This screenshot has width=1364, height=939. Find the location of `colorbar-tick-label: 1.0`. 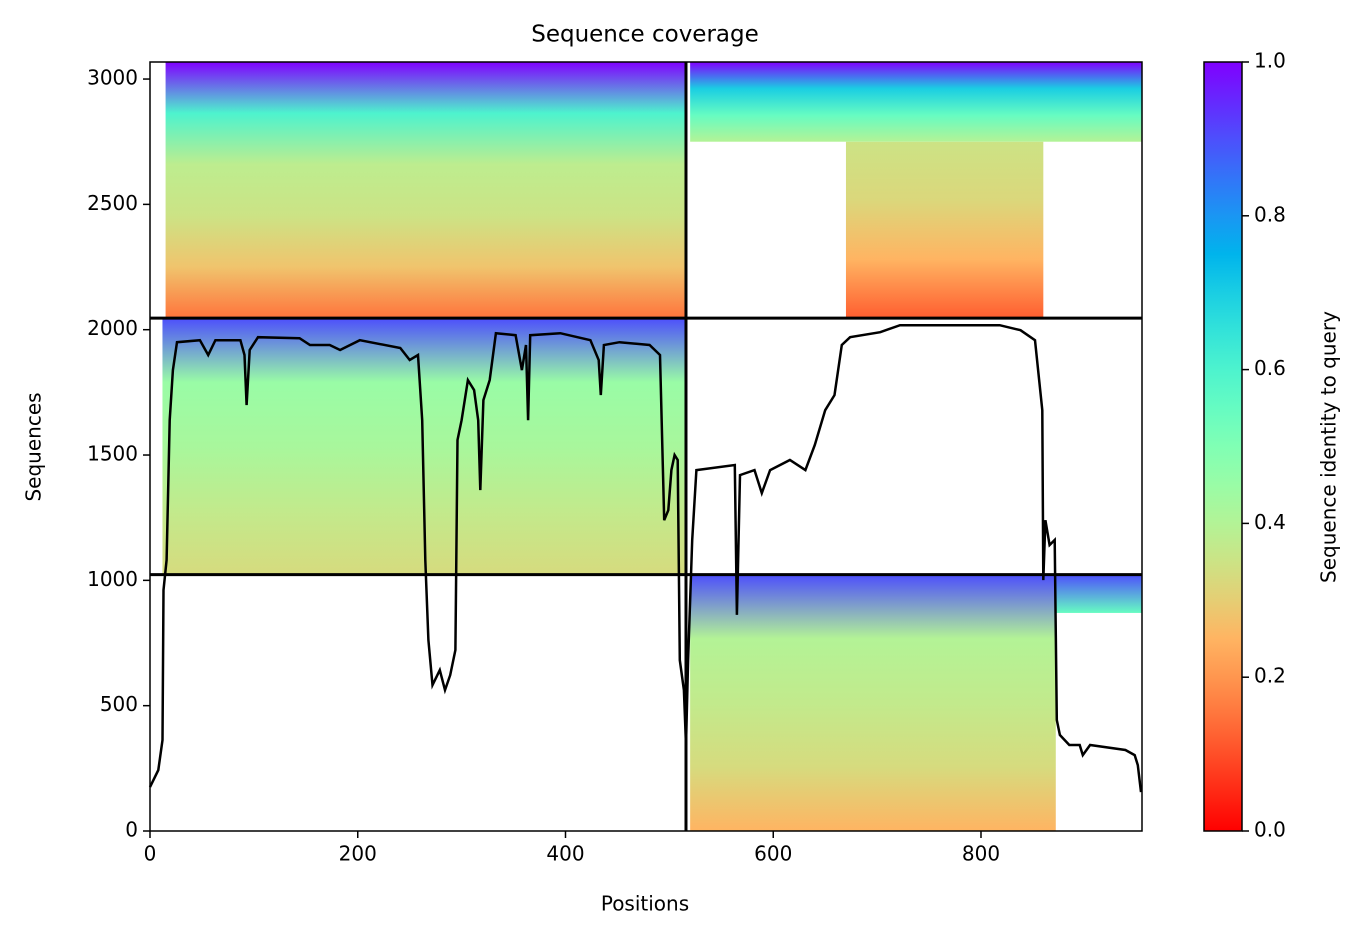

colorbar-tick-label: 1.0 is located at coordinates (1270, 61).